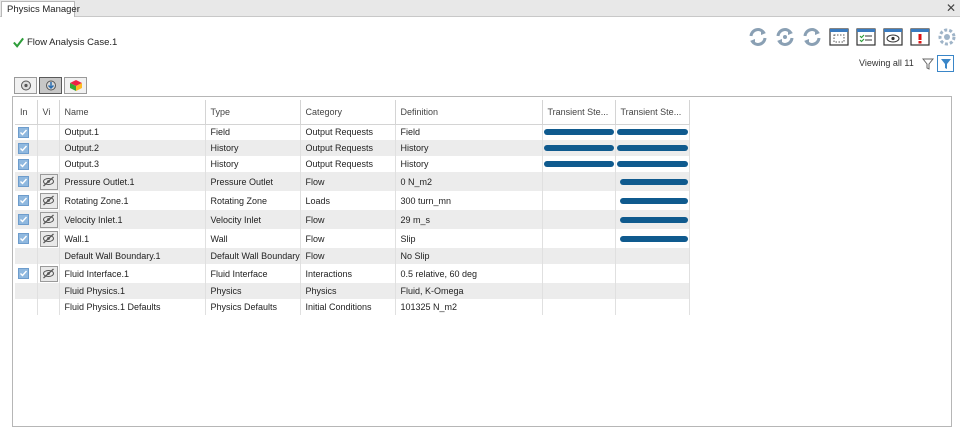 The image size is (960, 435). I want to click on refresh-selected-icon, so click(811, 37).